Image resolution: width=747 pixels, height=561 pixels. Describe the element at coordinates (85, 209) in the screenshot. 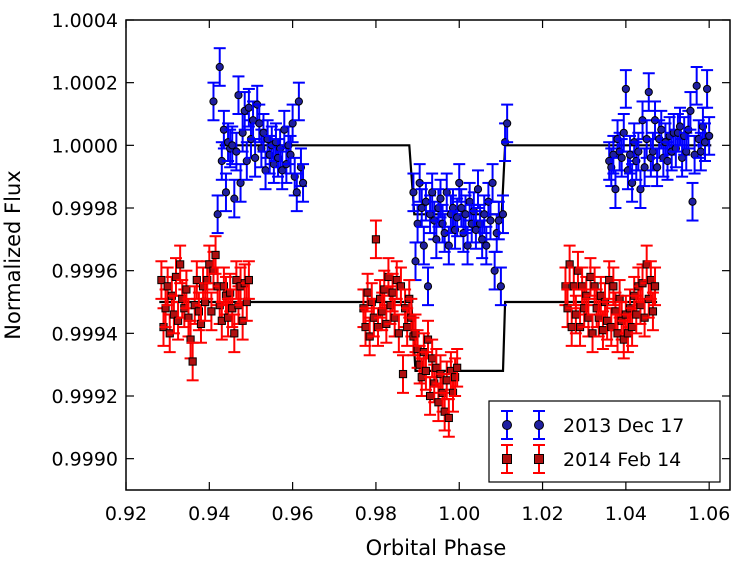

I see `y-tick-label: 0.9998` at that location.